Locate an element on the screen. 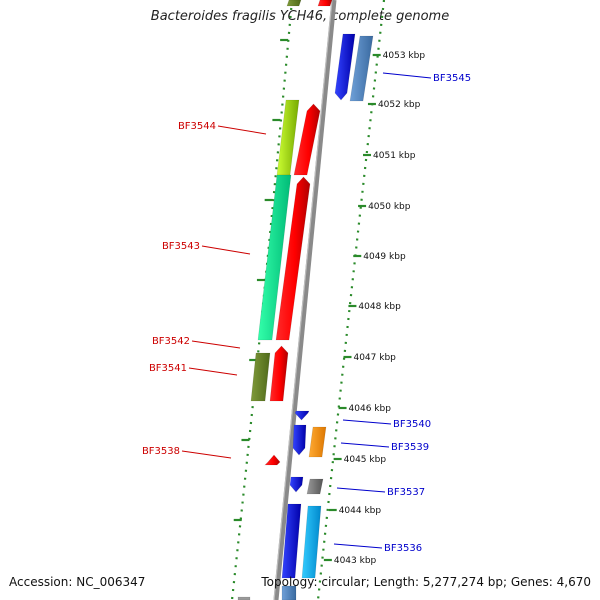  gene-arrow-bf3545 is located at coordinates (345, 67).